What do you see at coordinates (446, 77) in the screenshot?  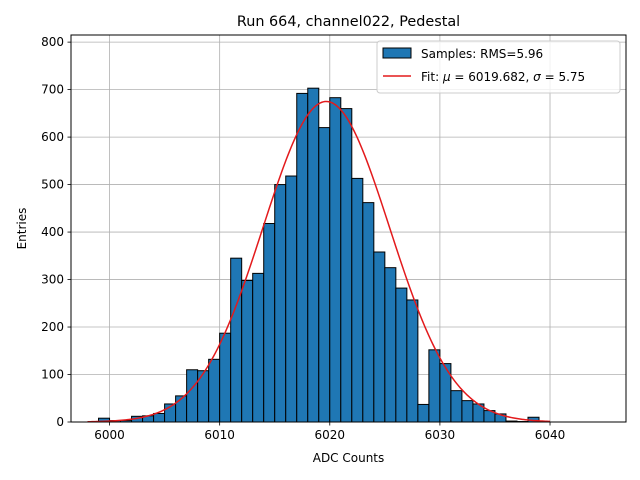 I see `legend-fit-mu-symbol: μ` at bounding box center [446, 77].